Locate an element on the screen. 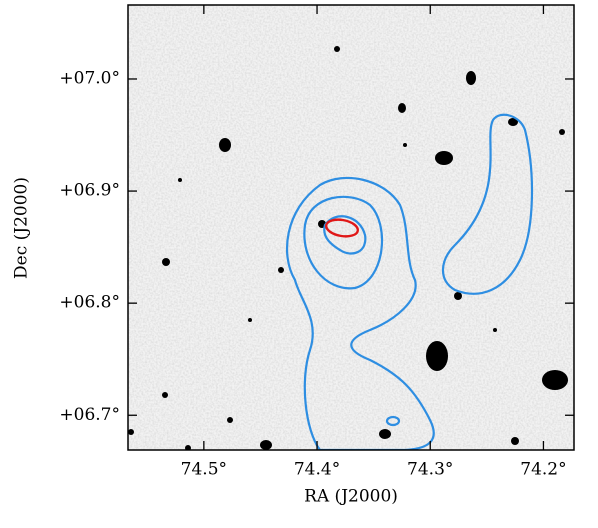  x-tick-label: 74.2° is located at coordinates (543, 470).